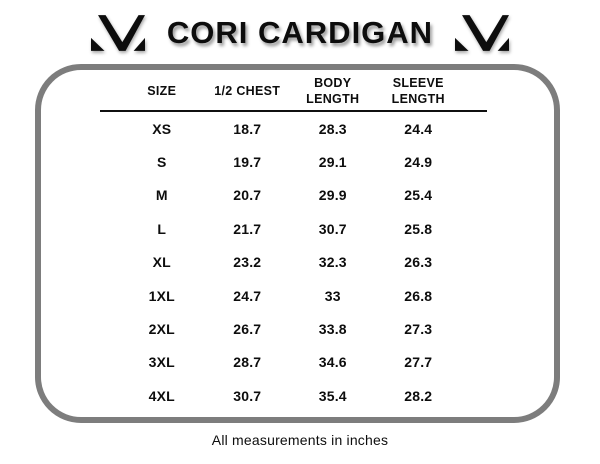  Describe the element at coordinates (247, 329) in the screenshot. I see `half-chest-cell: 26.7` at that location.